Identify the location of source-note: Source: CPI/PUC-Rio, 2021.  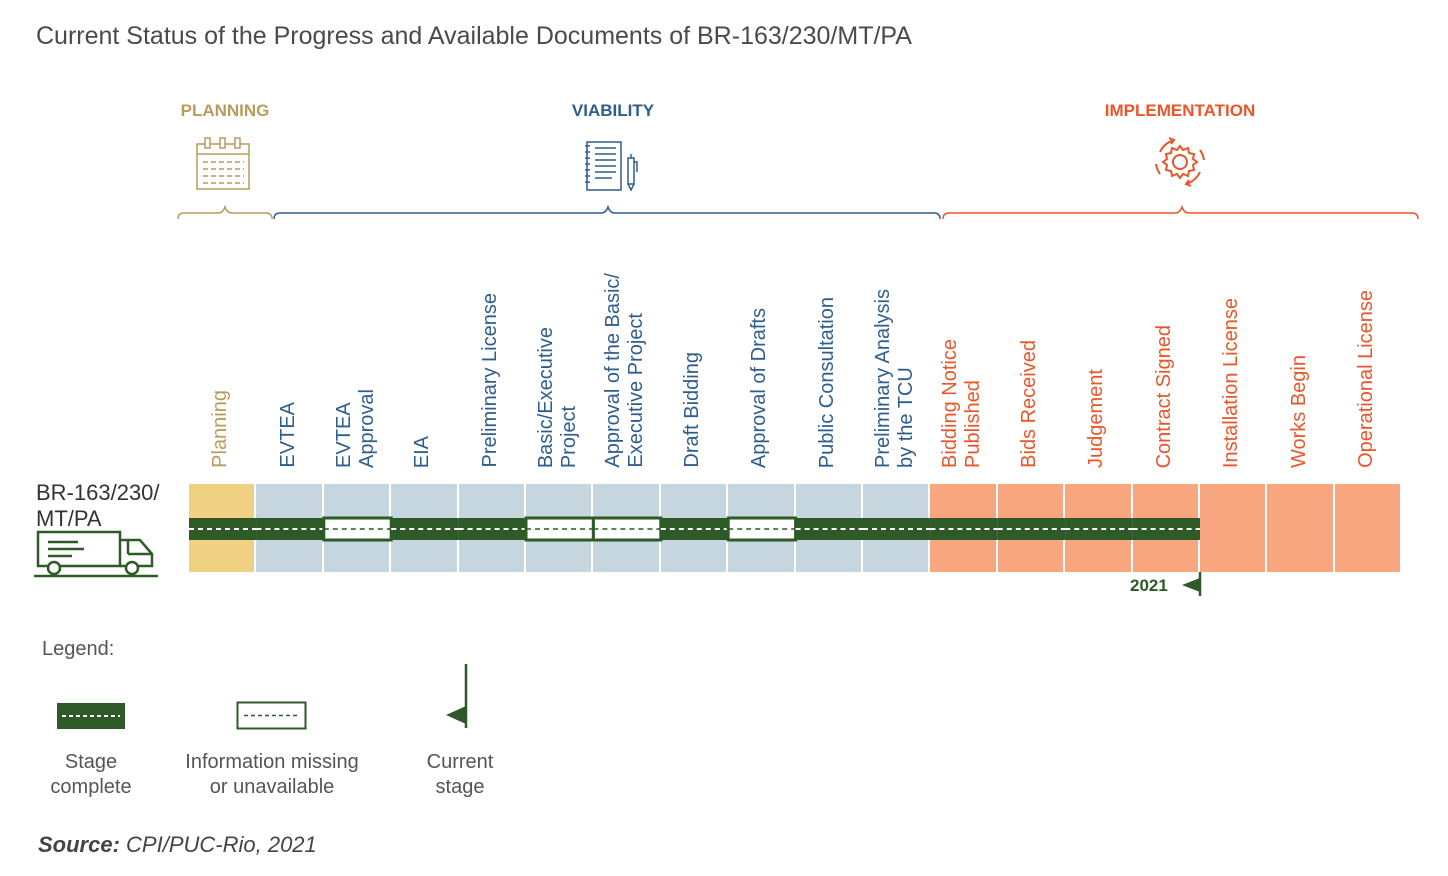
(177, 845).